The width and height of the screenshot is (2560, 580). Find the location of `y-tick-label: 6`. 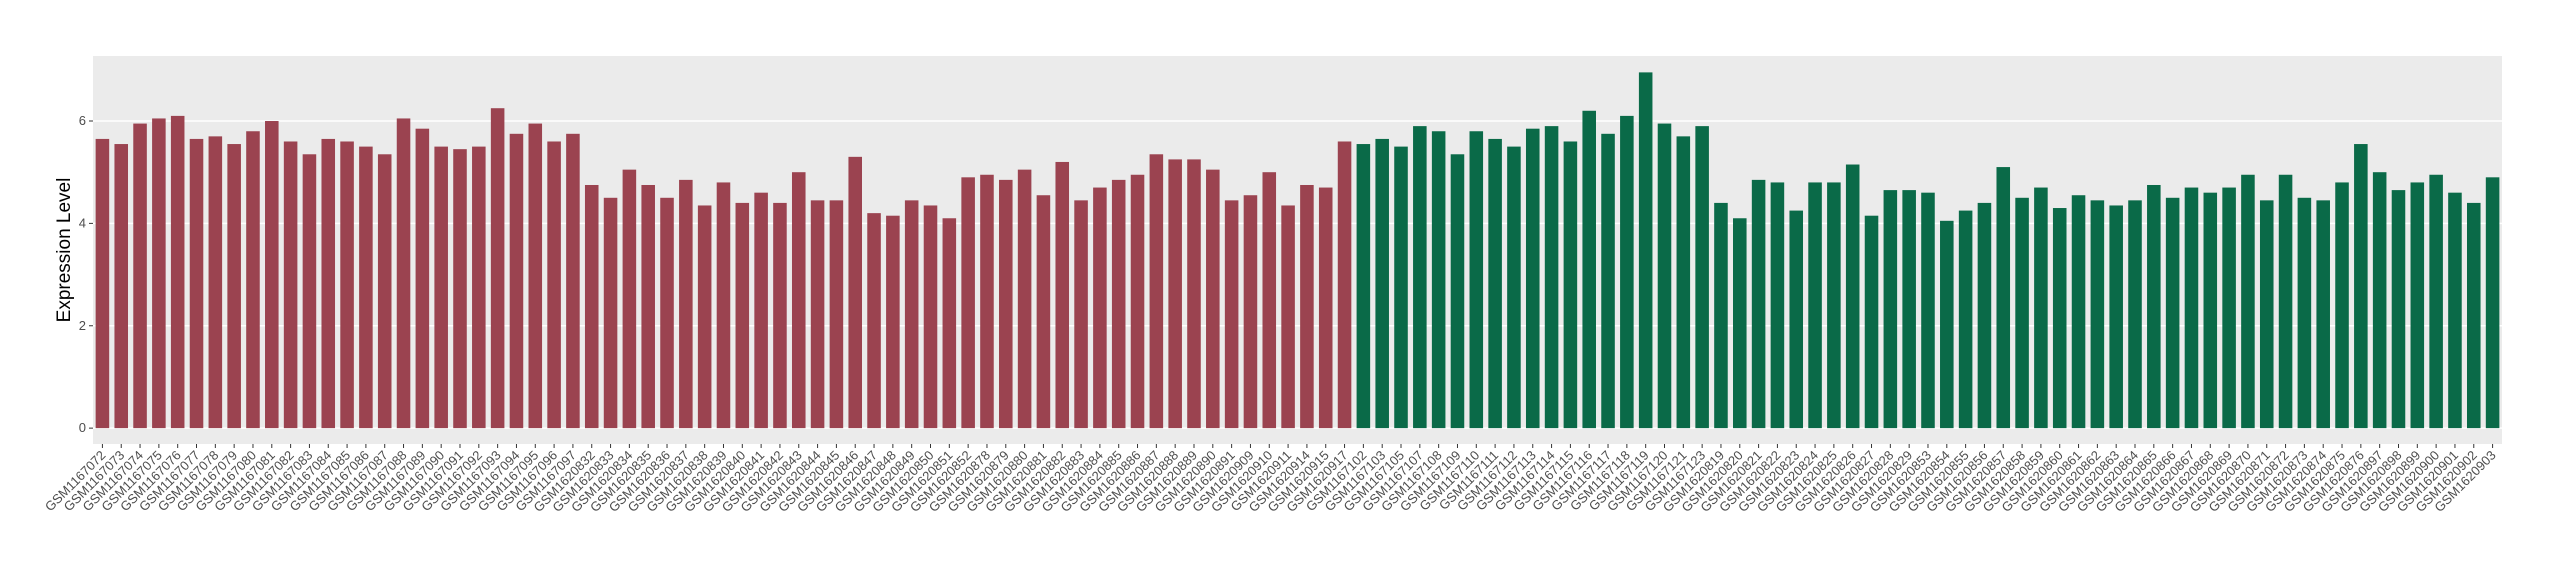

y-tick-label: 6 is located at coordinates (82, 120).